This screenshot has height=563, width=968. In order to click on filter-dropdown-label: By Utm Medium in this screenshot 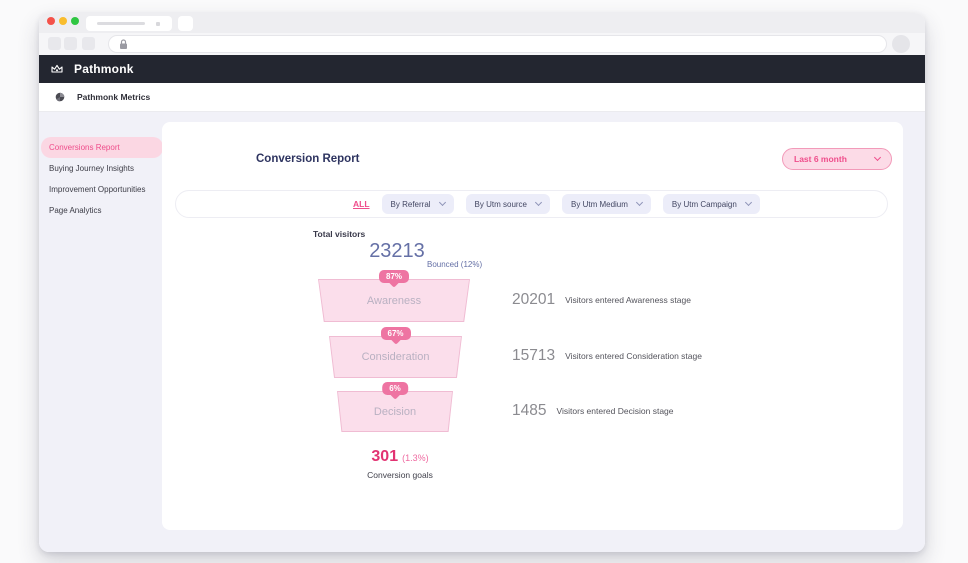, I will do `click(599, 204)`.